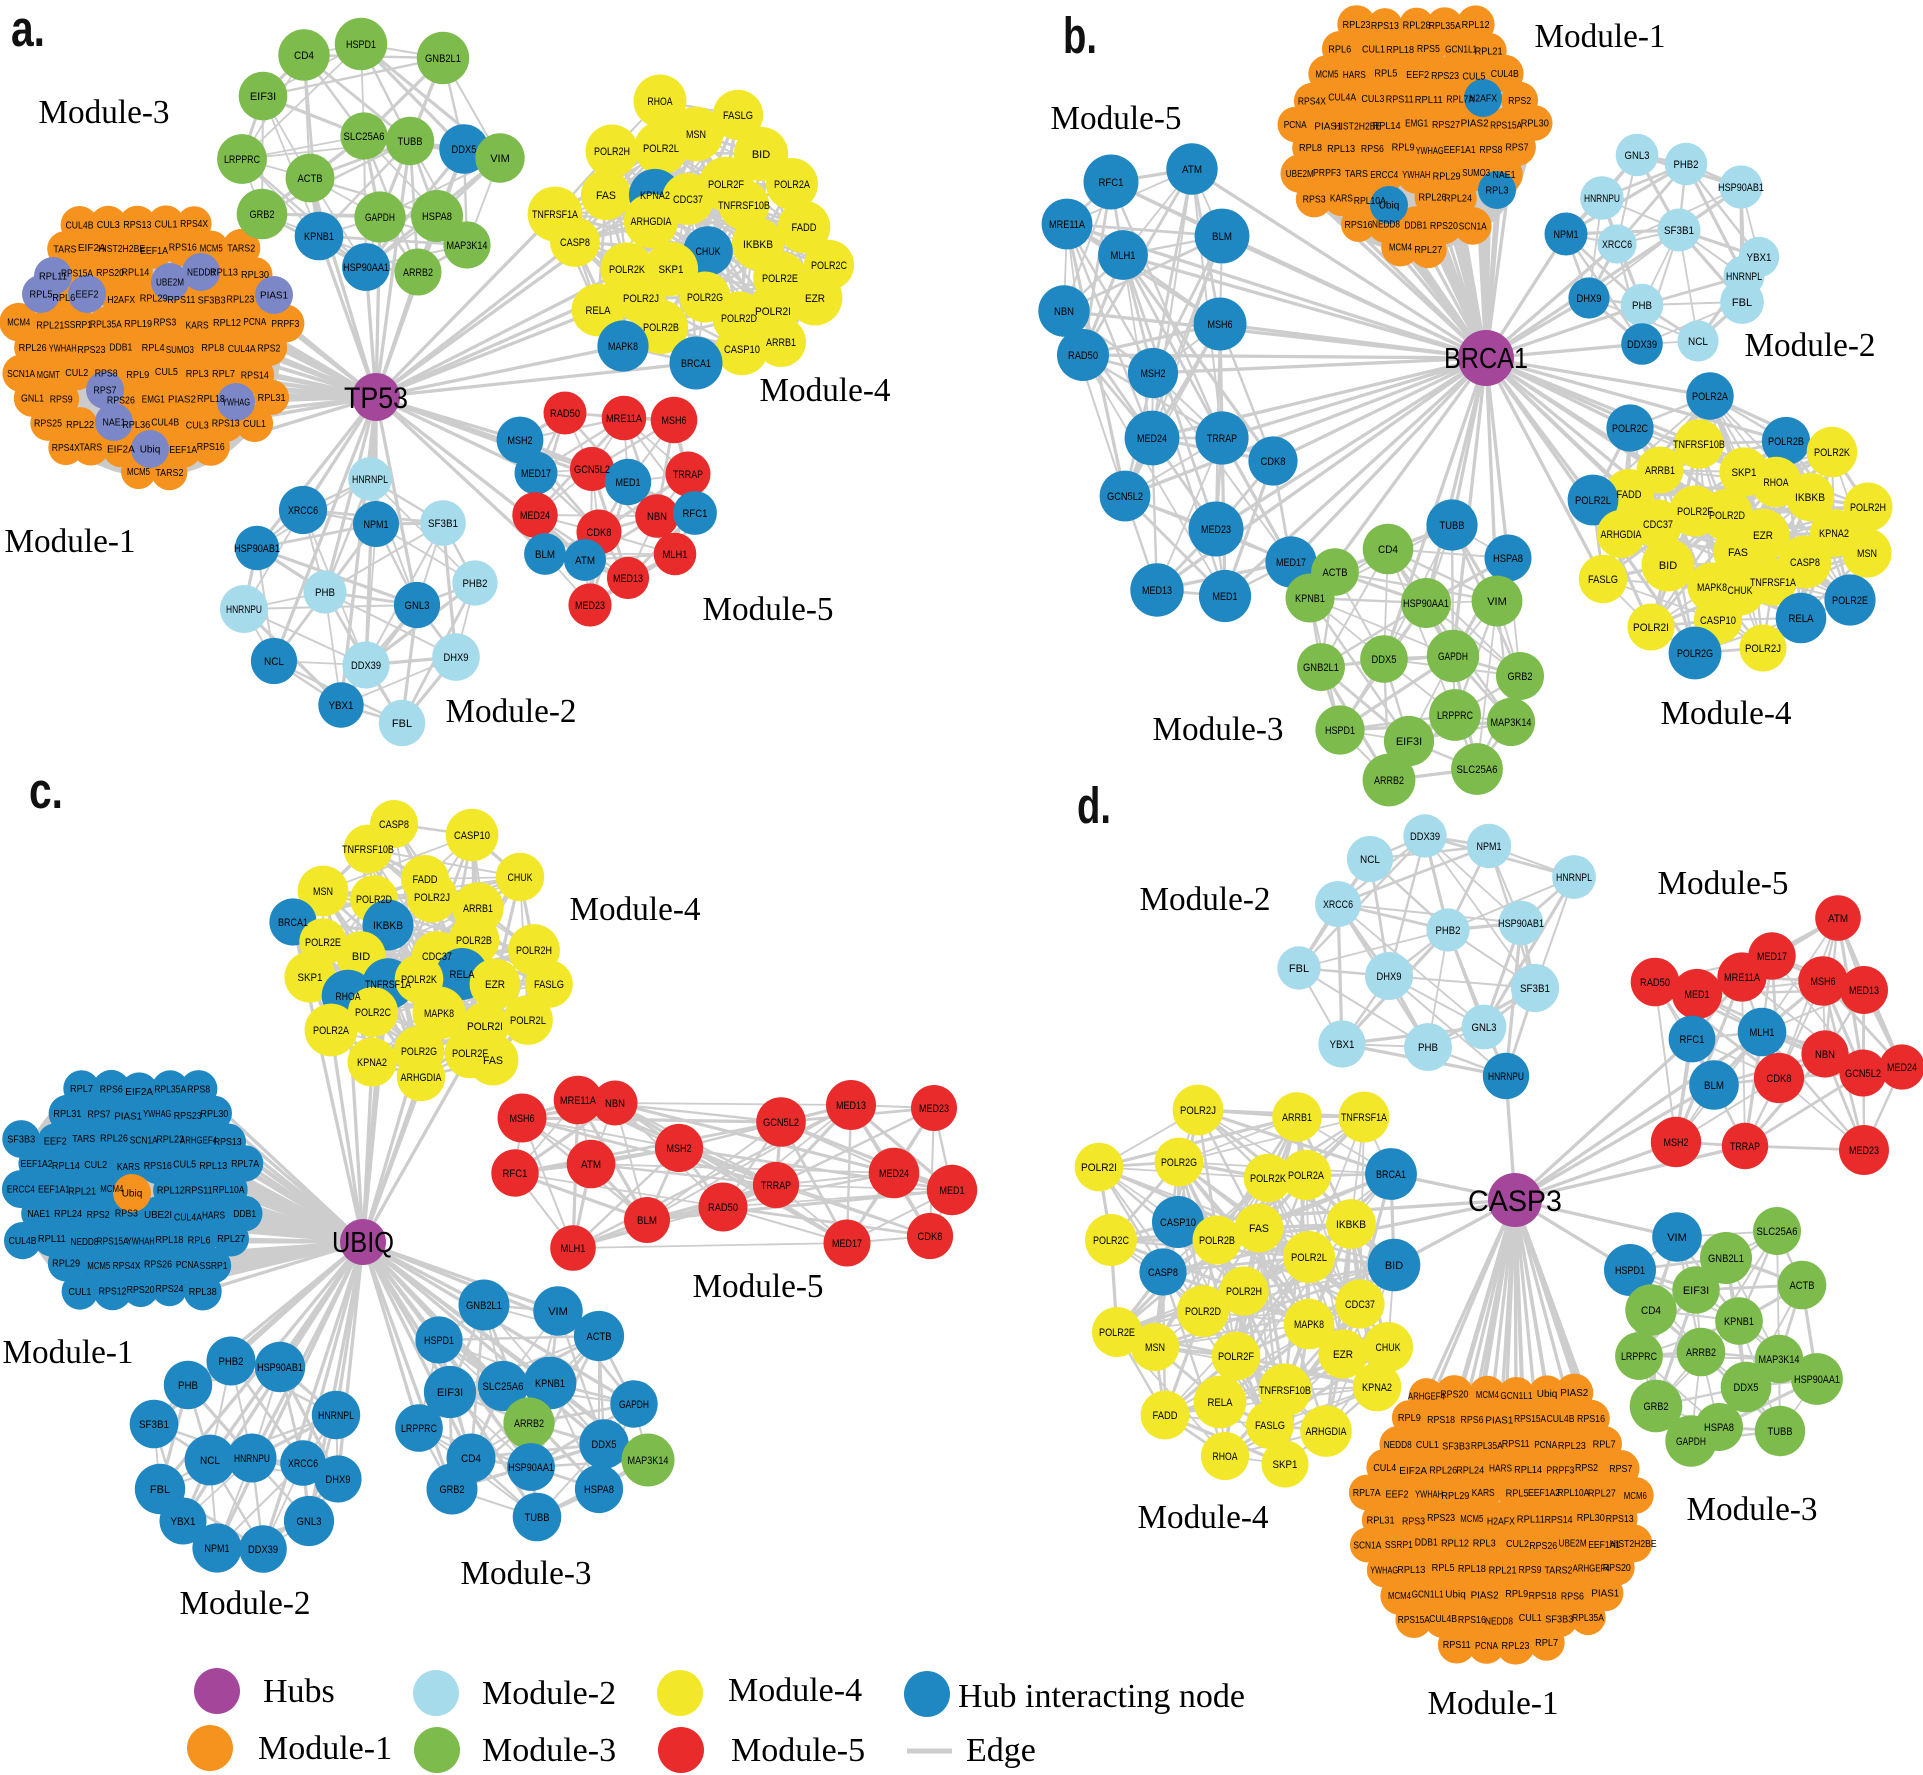  What do you see at coordinates (1726, 713) in the screenshot?
I see `svg-text: Module-4` at bounding box center [1726, 713].